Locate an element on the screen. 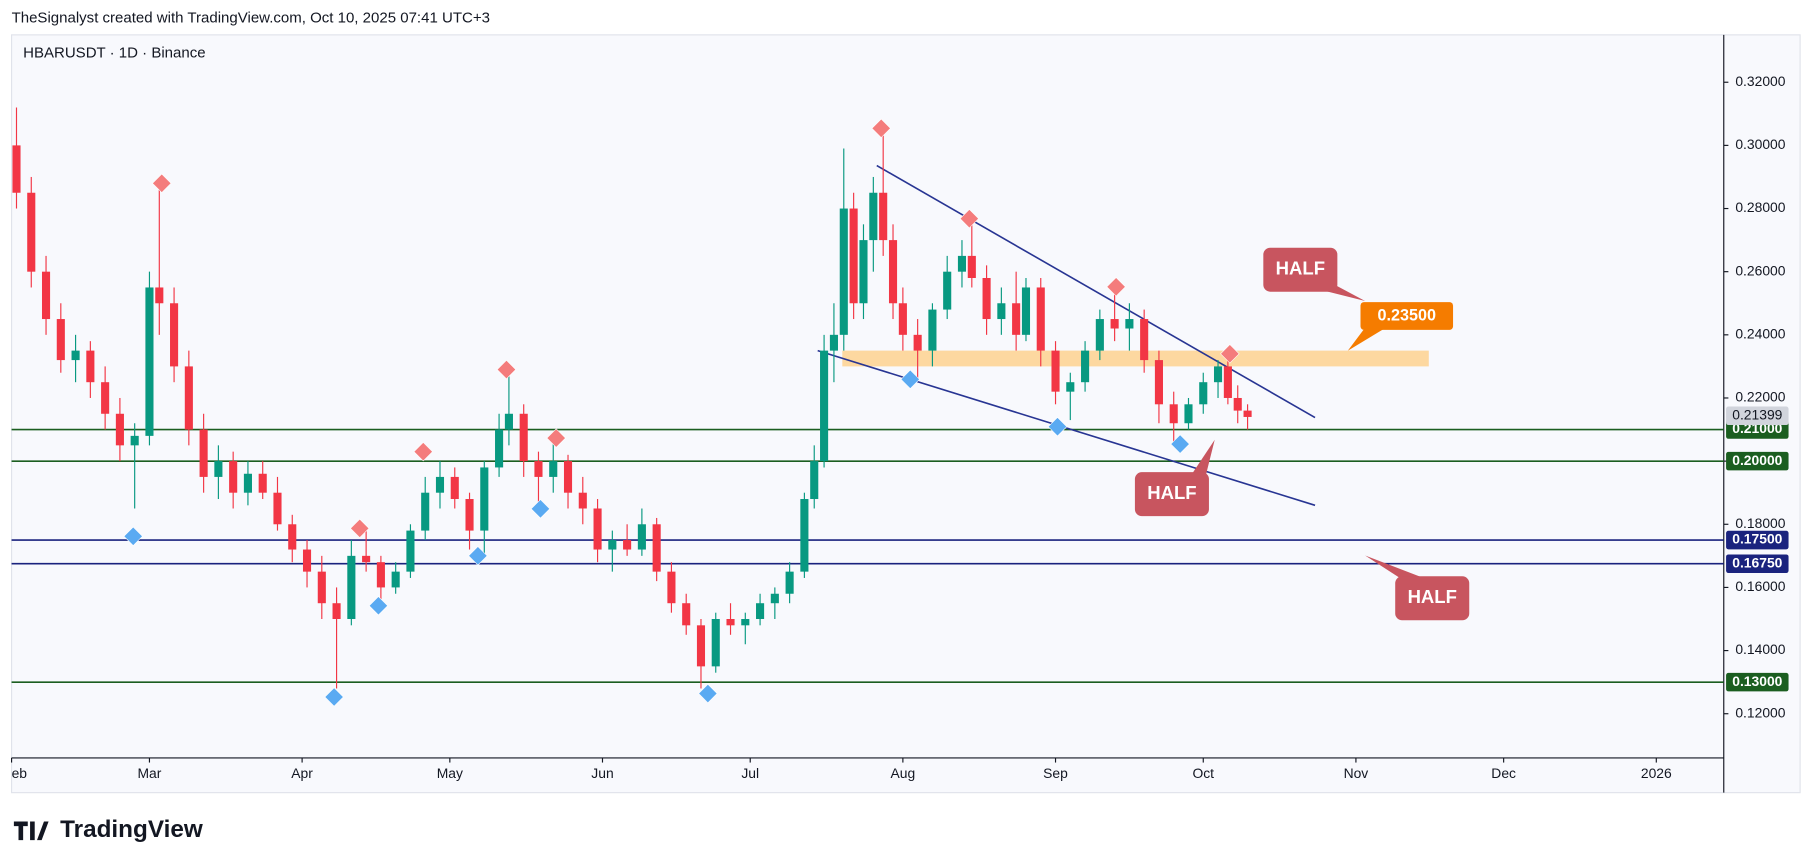 The height and width of the screenshot is (868, 1814). target-callout: 0.23500 is located at coordinates (1400, 326).